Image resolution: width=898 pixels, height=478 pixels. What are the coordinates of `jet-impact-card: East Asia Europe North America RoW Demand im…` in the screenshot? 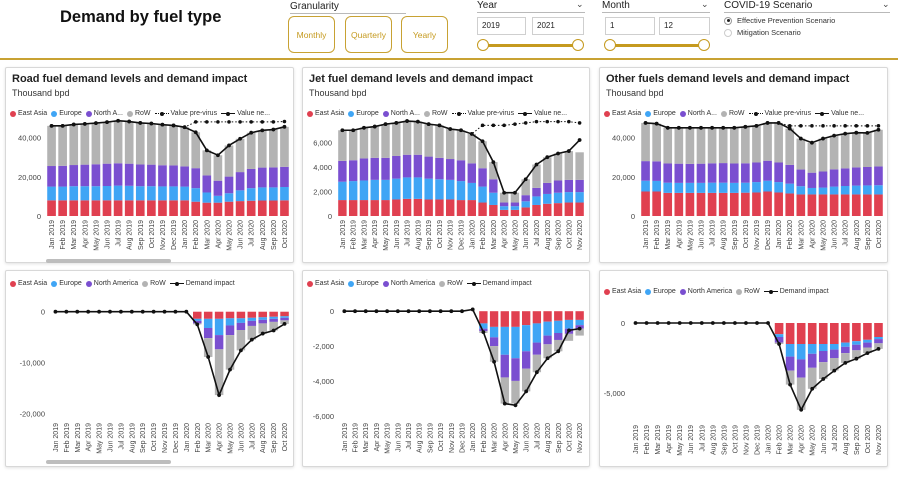 It's located at (446, 368).